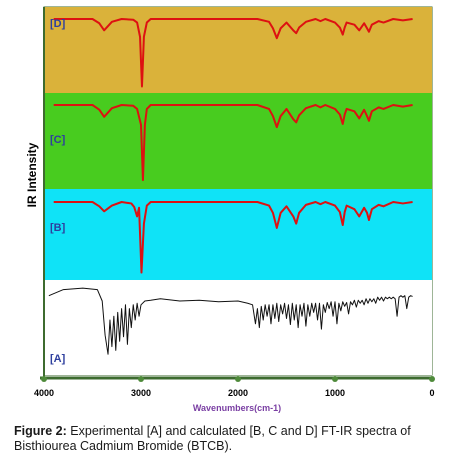 This screenshot has width=452, height=467. What do you see at coordinates (237, 408) in the screenshot?
I see `x-axis-title: Wavenumbers(cm-1)` at bounding box center [237, 408].